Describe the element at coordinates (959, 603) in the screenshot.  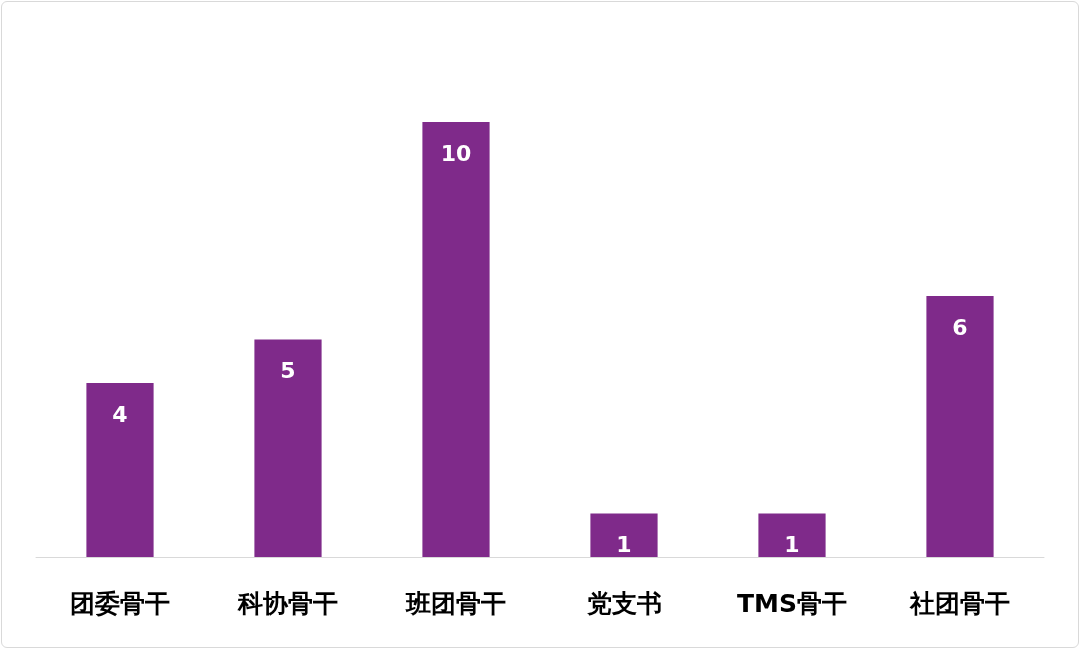
I see `x-tick-label: 社团骨干` at that location.